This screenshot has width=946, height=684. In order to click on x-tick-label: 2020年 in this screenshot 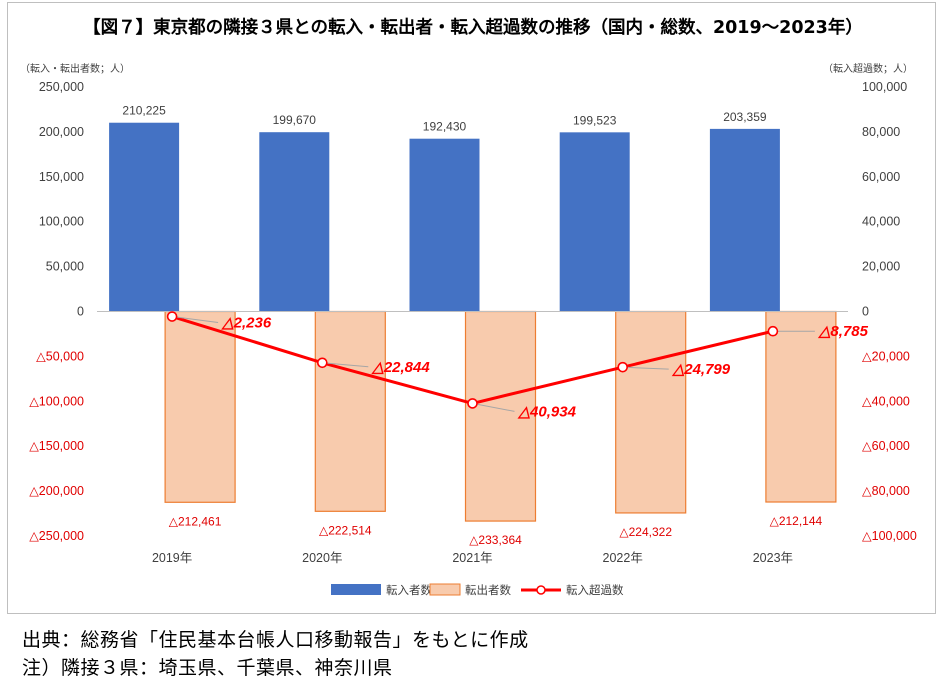, I will do `click(322, 558)`.